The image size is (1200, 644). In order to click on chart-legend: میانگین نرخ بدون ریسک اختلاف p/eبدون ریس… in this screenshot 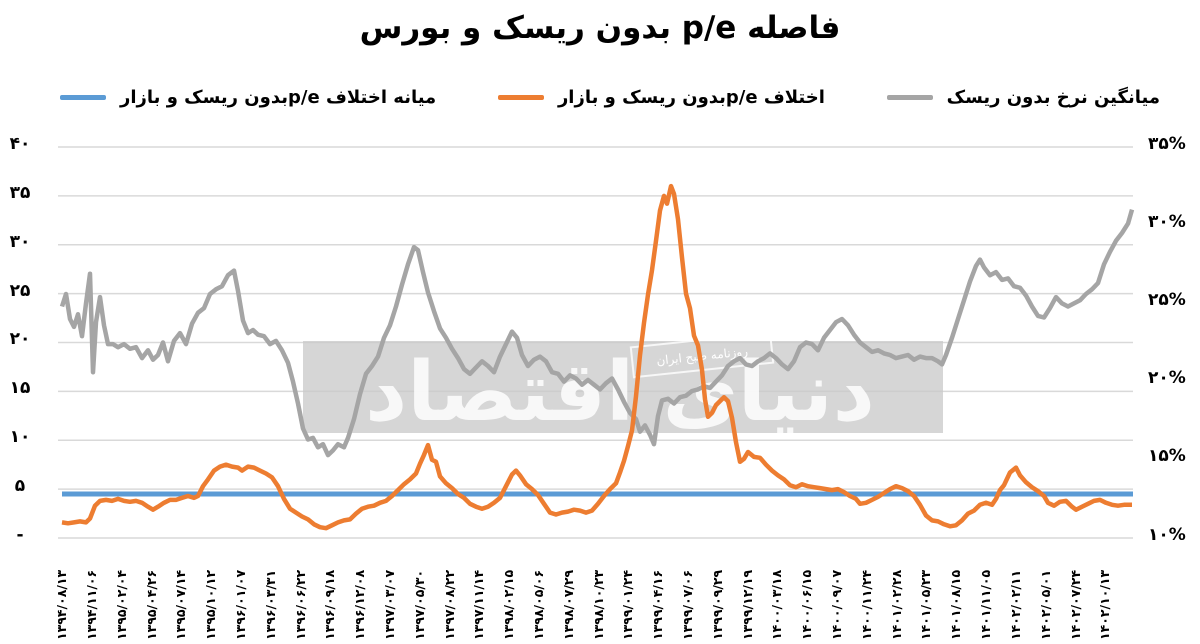, I will do `click(610, 97)`.